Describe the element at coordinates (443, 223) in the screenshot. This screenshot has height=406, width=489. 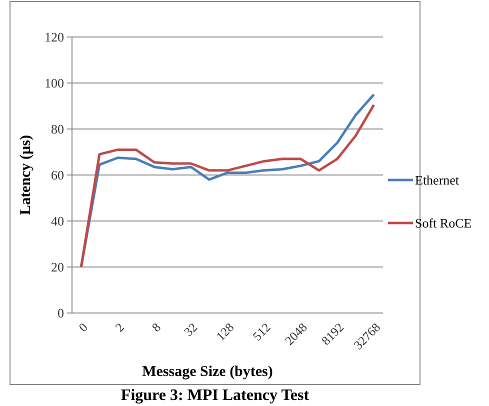
I see `legend-label: Soft RoCE` at that location.